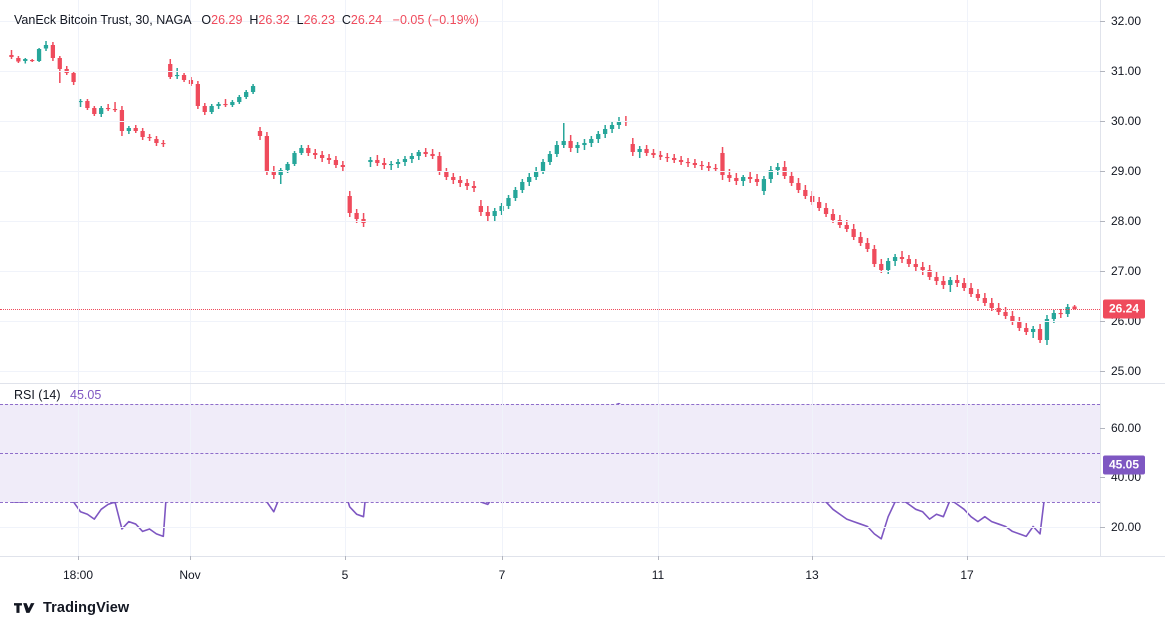  What do you see at coordinates (190, 575) in the screenshot?
I see `time-axis-label: Nov` at bounding box center [190, 575].